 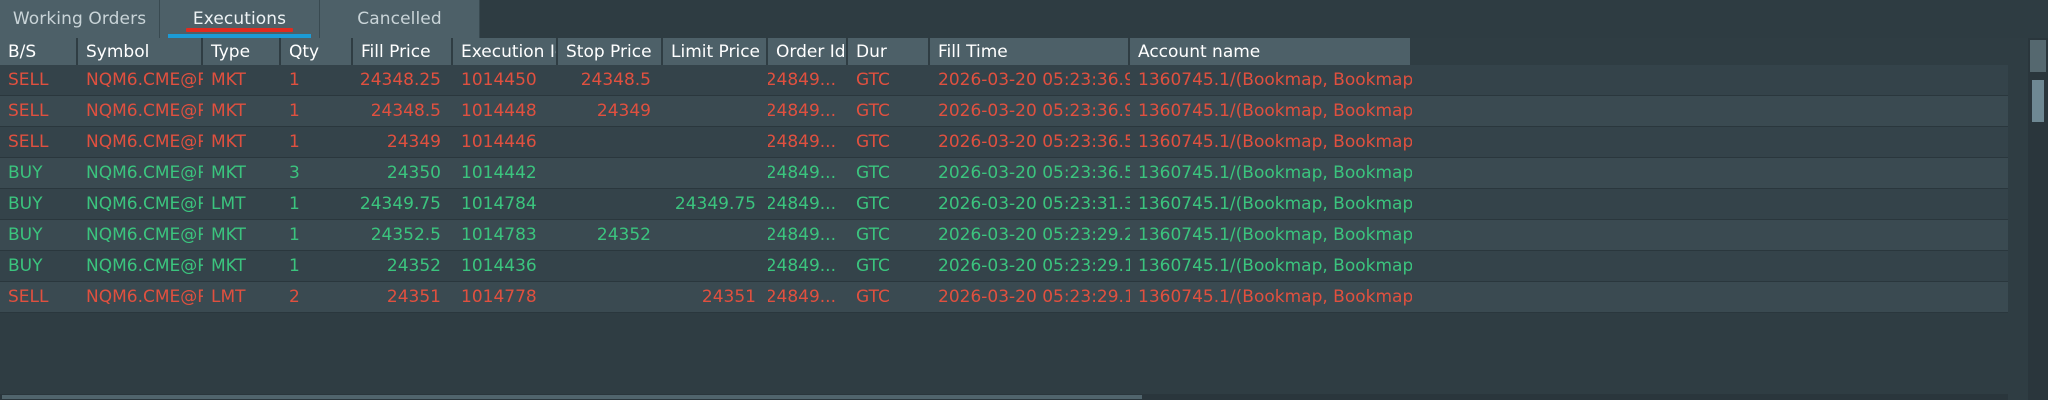 What do you see at coordinates (242, 51) in the screenshot?
I see `column-header-type: Type` at bounding box center [242, 51].